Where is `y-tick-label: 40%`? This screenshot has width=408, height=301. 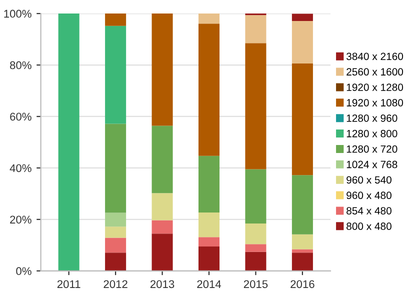 y-tick-label: 40% is located at coordinates (21, 168).